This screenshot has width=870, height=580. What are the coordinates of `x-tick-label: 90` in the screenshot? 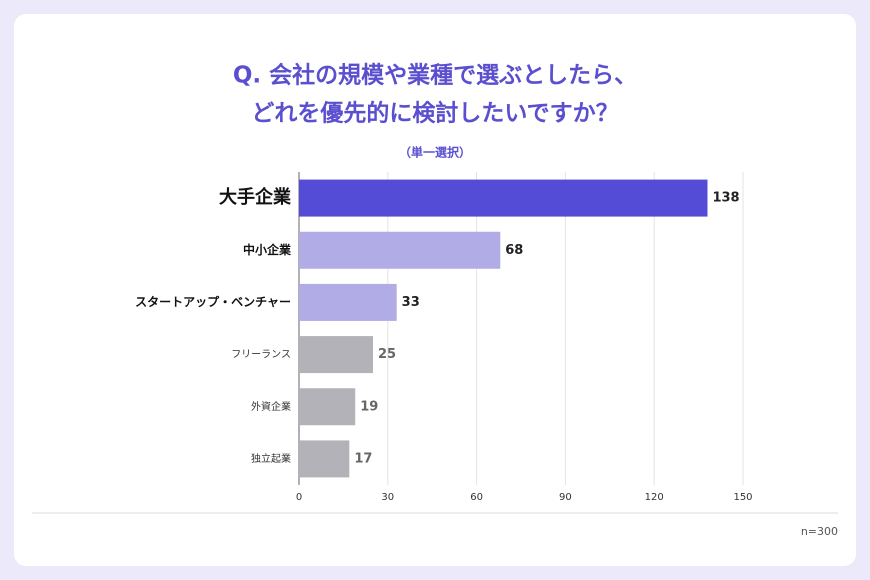 It's located at (565, 497).